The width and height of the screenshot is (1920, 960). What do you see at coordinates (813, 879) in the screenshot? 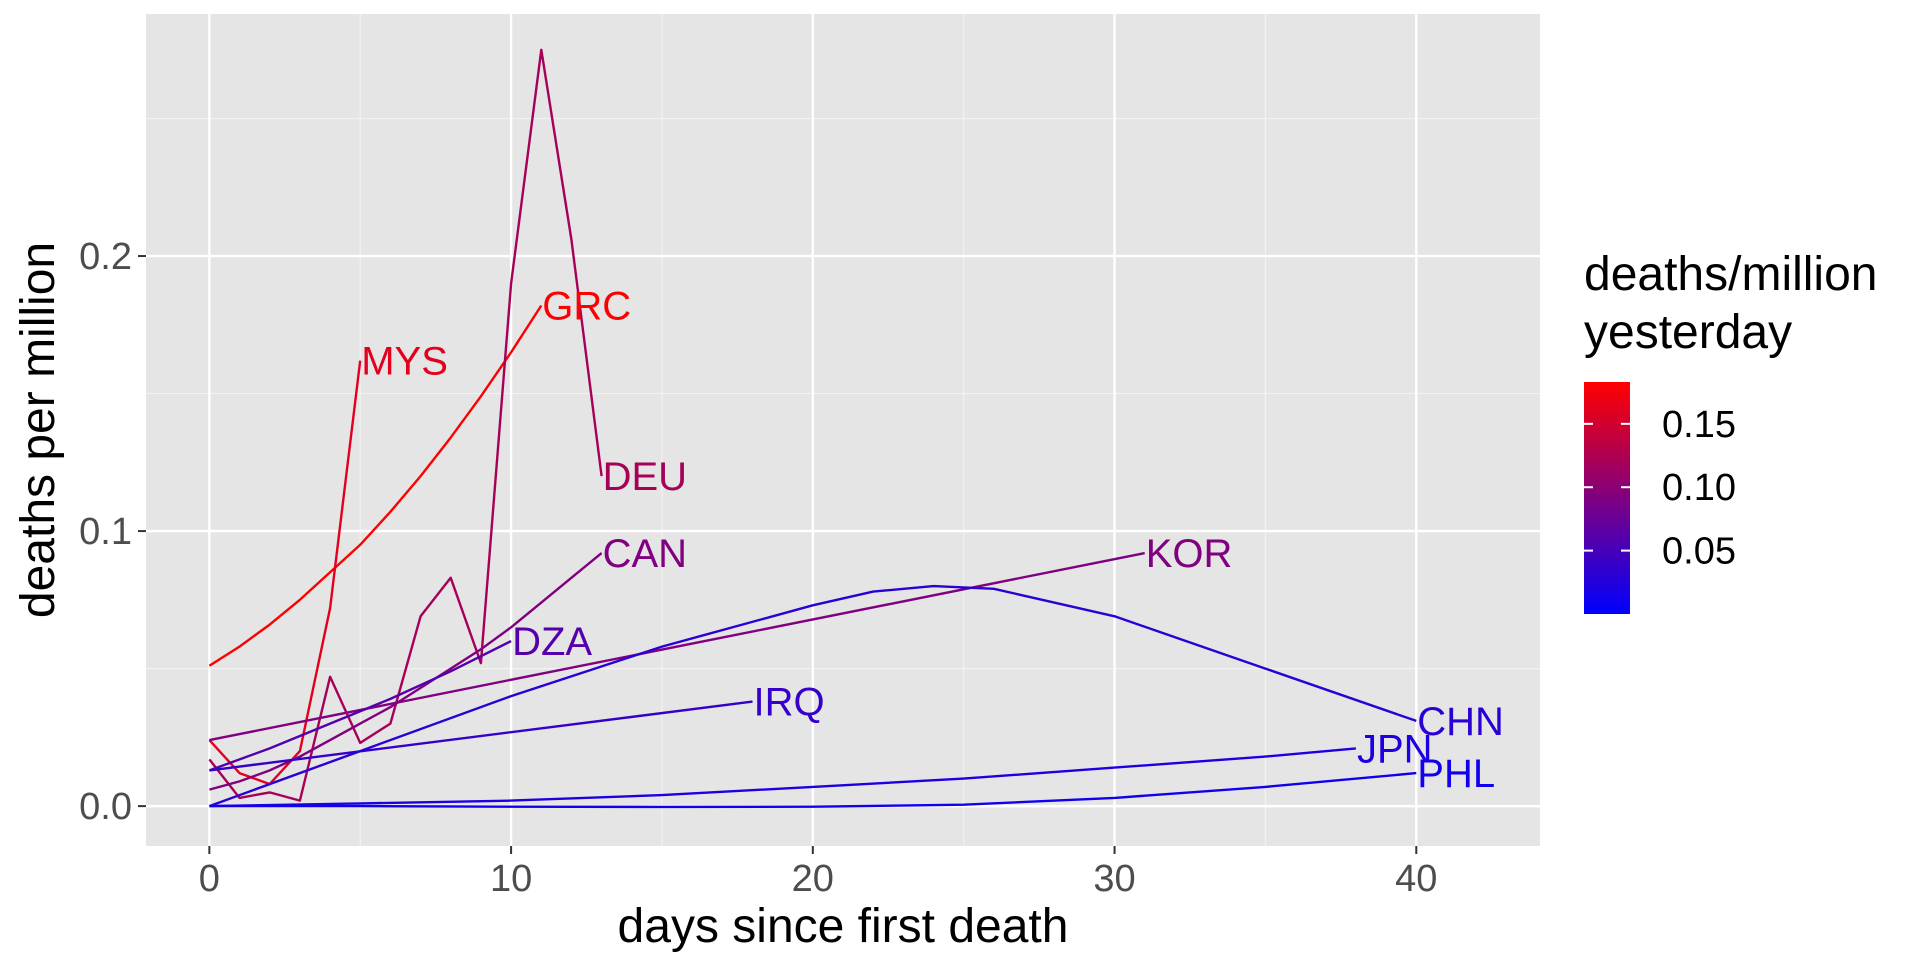
I see `x-tick-label: 20` at bounding box center [813, 879].